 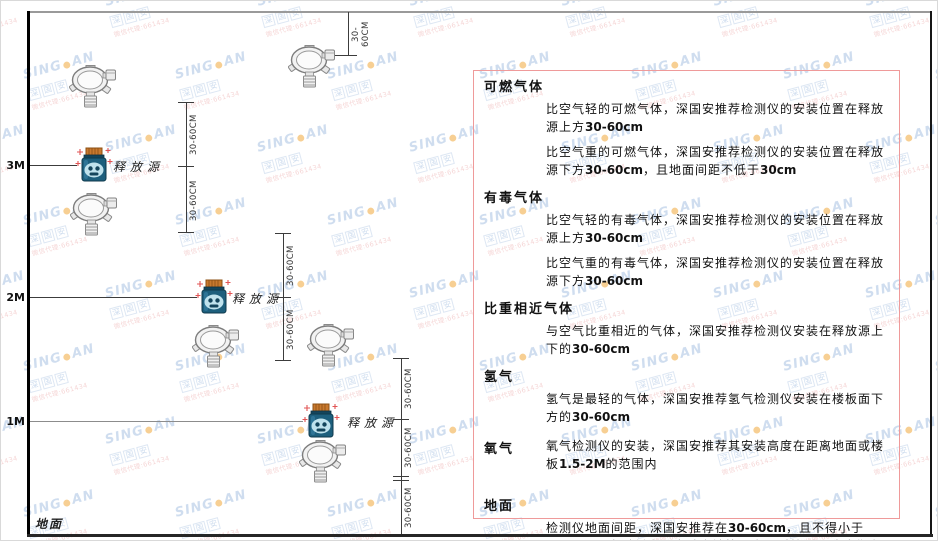 I want to click on panel-section: 氢气氢气是最轻的气体，深国安推荐氢气检测仪安装在楼板面下方的30-60cm, so click(x=687, y=396).